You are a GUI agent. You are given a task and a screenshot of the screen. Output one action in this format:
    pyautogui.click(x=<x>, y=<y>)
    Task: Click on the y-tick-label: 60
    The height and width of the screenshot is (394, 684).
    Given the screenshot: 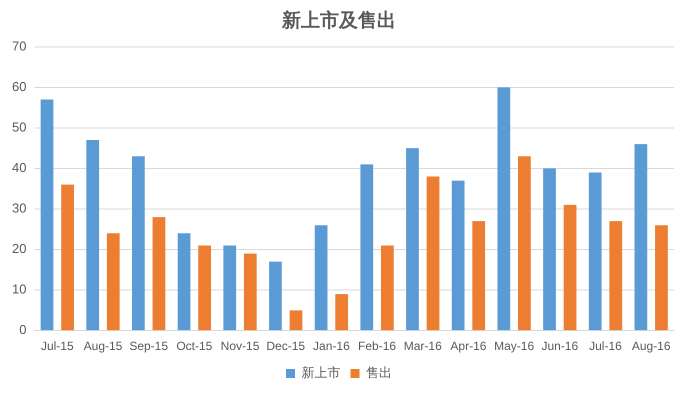 What is the action you would take?
    pyautogui.click(x=19, y=86)
    